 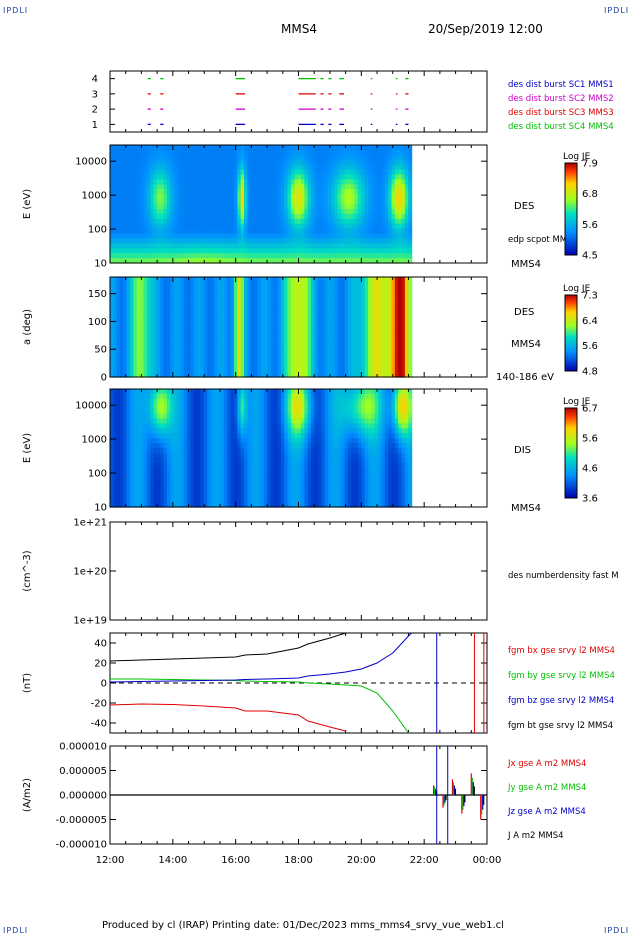 What do you see at coordinates (590, 296) in the screenshot?
I see `des-pitch-colorbar-tick-label: 7.3` at bounding box center [590, 296].